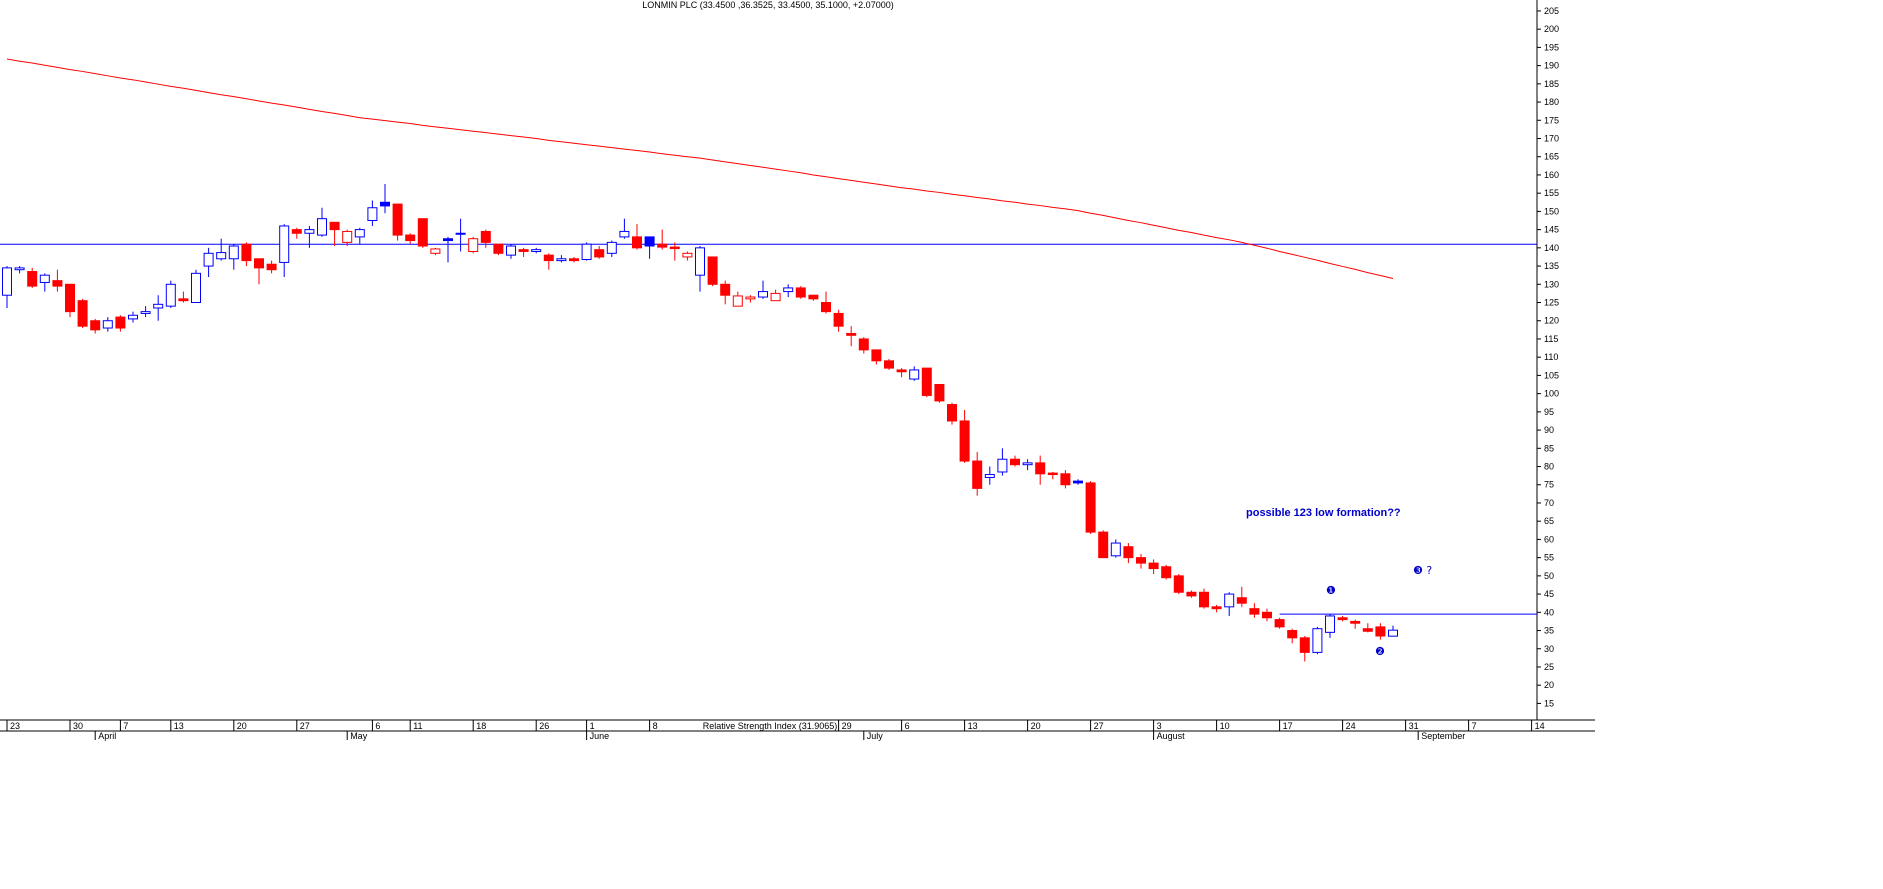 This screenshot has width=1883, height=889. What do you see at coordinates (1323, 513) in the screenshot?
I see `annotation: possible 123 low formation??` at bounding box center [1323, 513].